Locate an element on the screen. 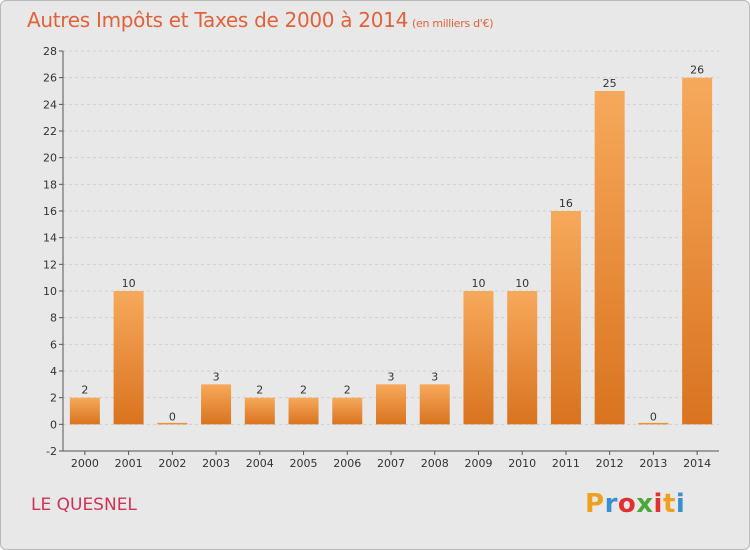  bar-2013 is located at coordinates (653, 423).